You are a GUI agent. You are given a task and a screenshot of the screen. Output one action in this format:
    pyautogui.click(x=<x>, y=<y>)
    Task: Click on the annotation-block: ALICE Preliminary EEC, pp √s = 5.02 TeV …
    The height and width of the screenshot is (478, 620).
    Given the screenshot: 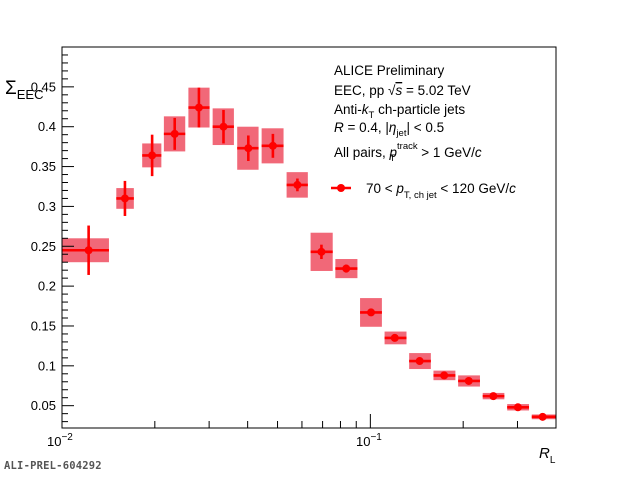 What is the action you would take?
    pyautogui.click(x=408, y=113)
    